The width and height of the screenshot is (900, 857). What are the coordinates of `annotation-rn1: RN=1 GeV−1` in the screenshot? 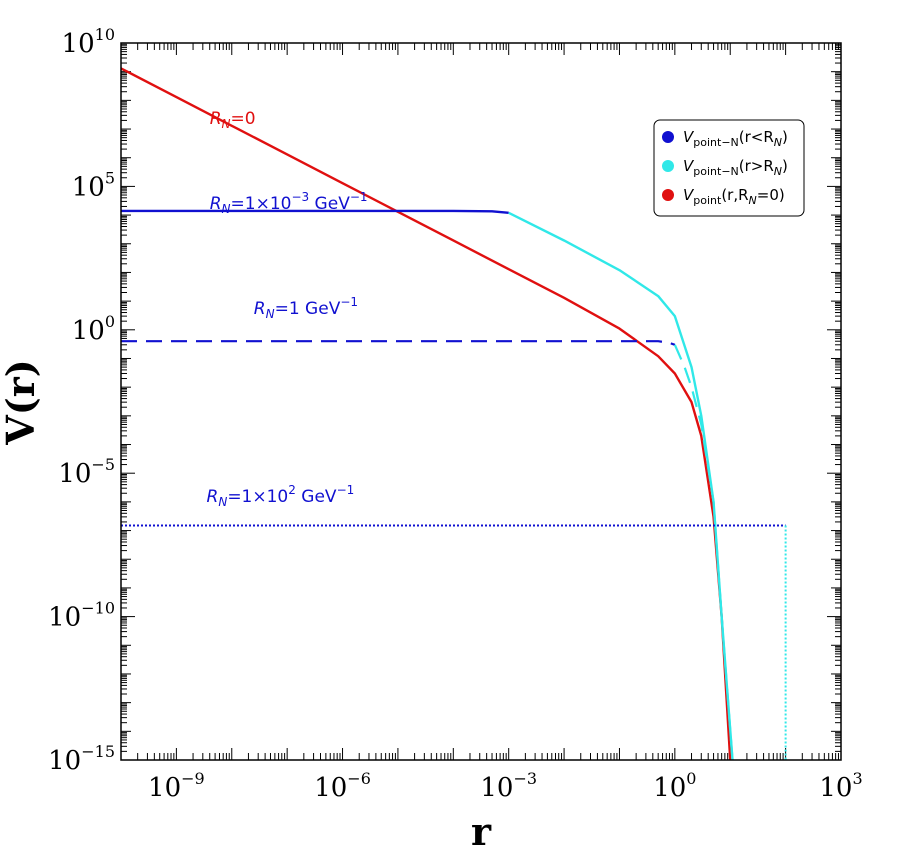 It's located at (306, 308).